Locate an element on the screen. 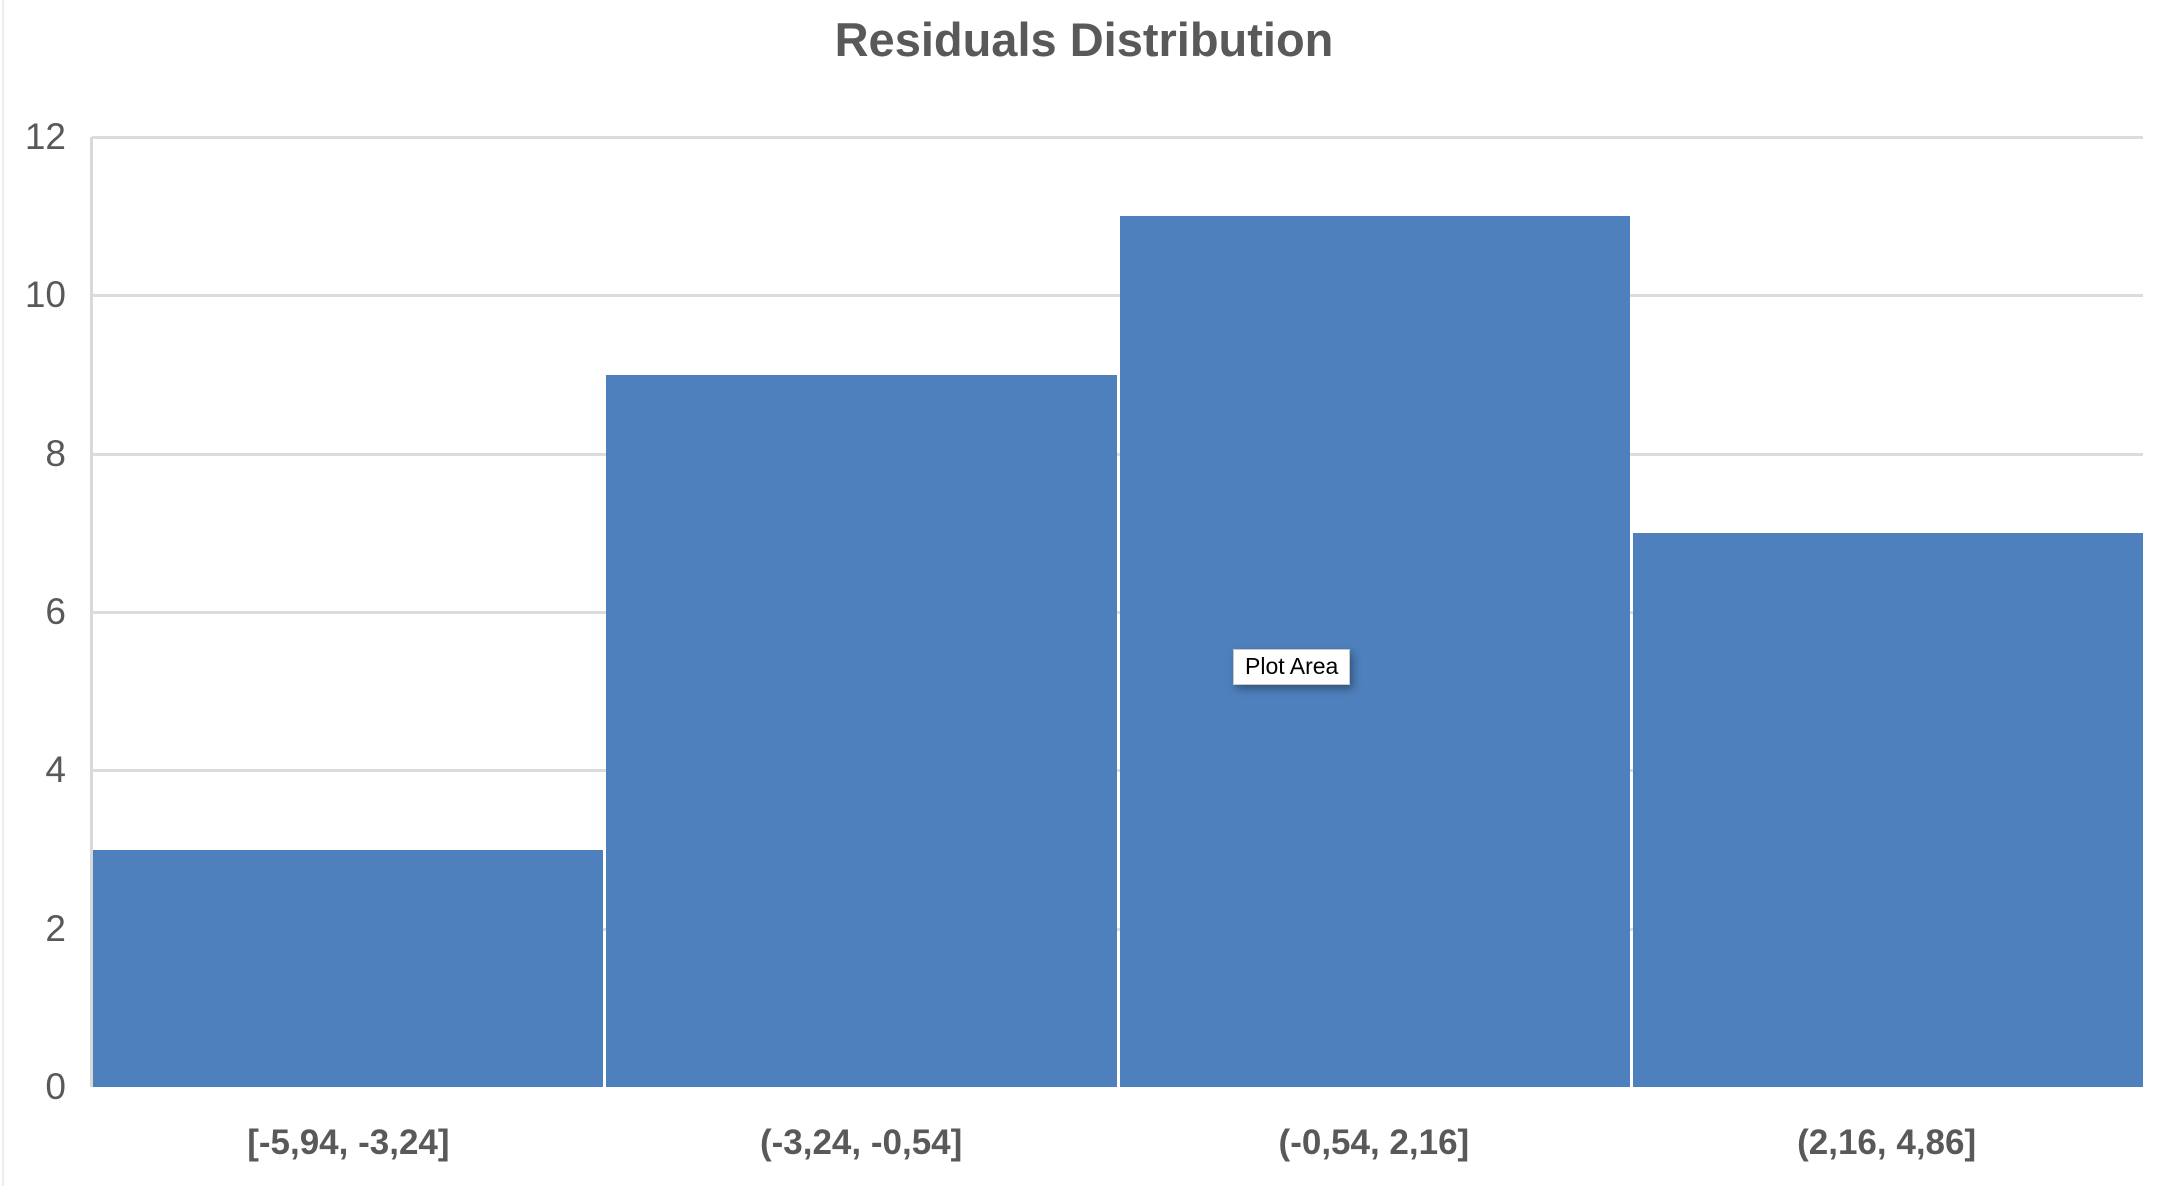 The width and height of the screenshot is (2168, 1186). y-tick-label-12: 12 is located at coordinates (45, 136).